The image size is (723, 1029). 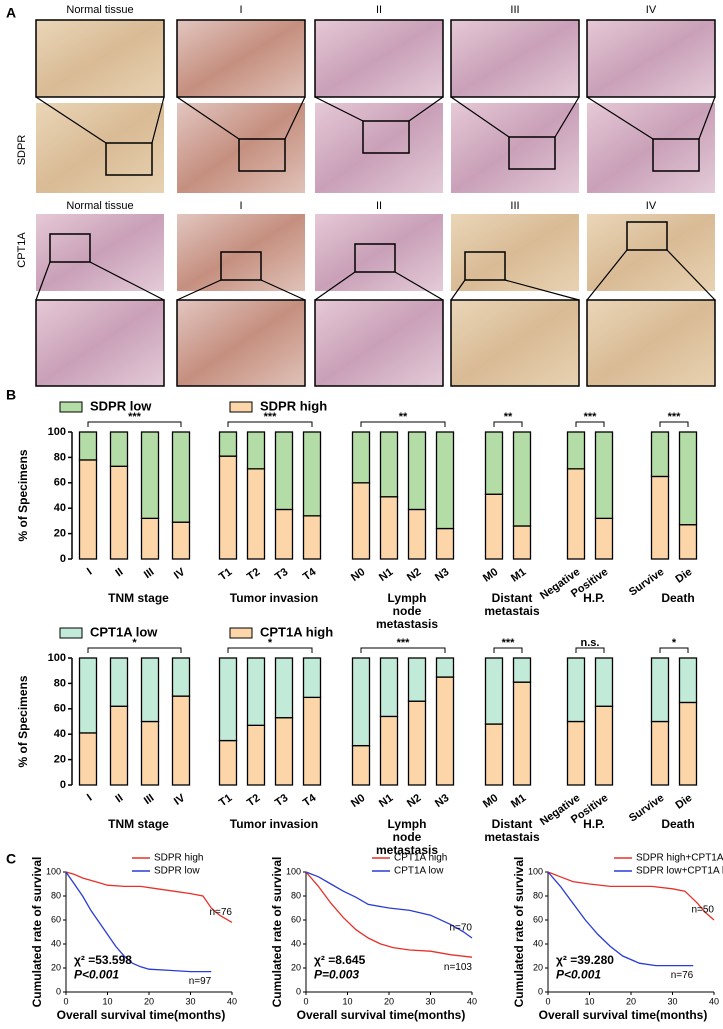 What do you see at coordinates (180, 800) in the screenshot?
I see `x-tick-label: IV` at bounding box center [180, 800].